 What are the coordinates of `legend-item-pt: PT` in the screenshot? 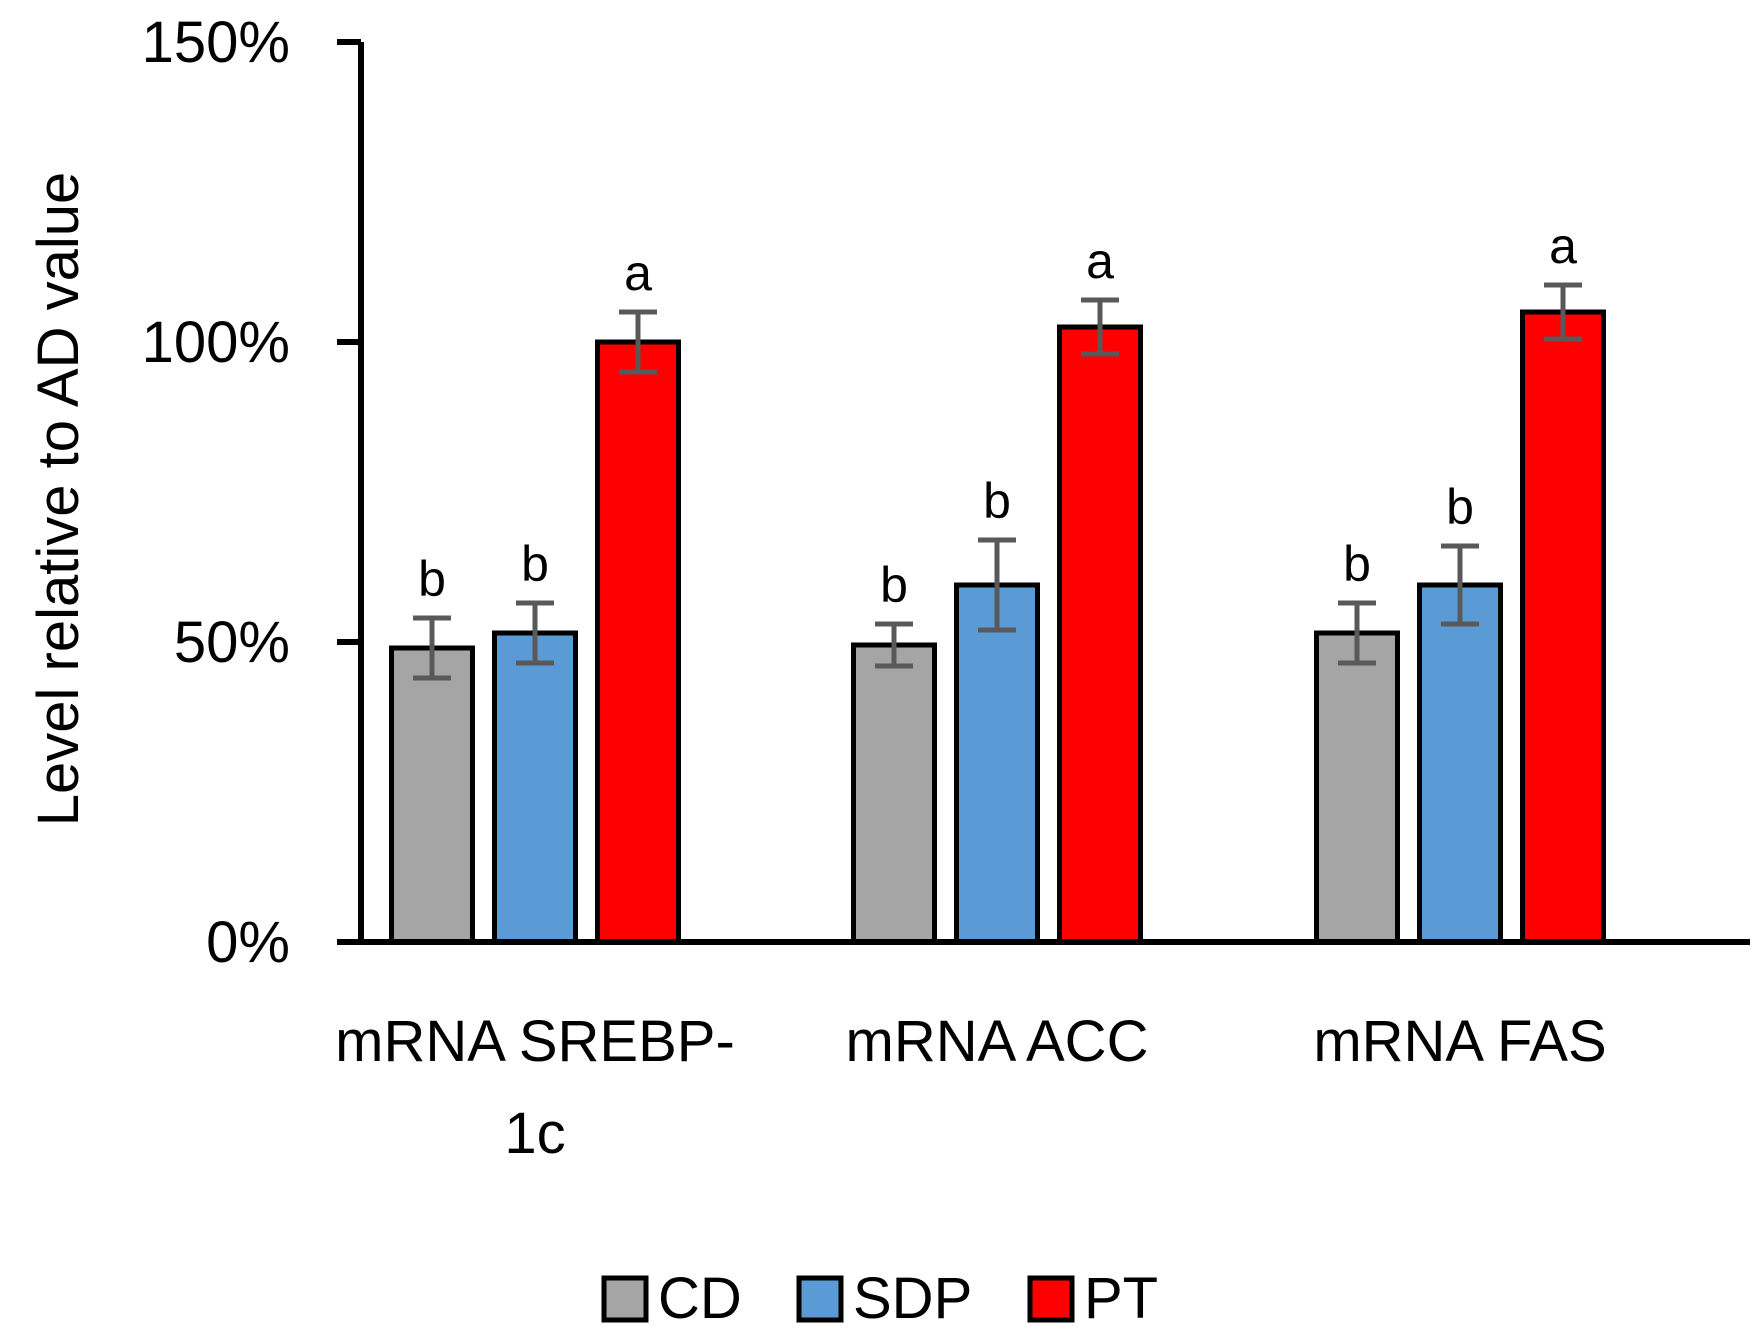 It's located at (1092, 1298).